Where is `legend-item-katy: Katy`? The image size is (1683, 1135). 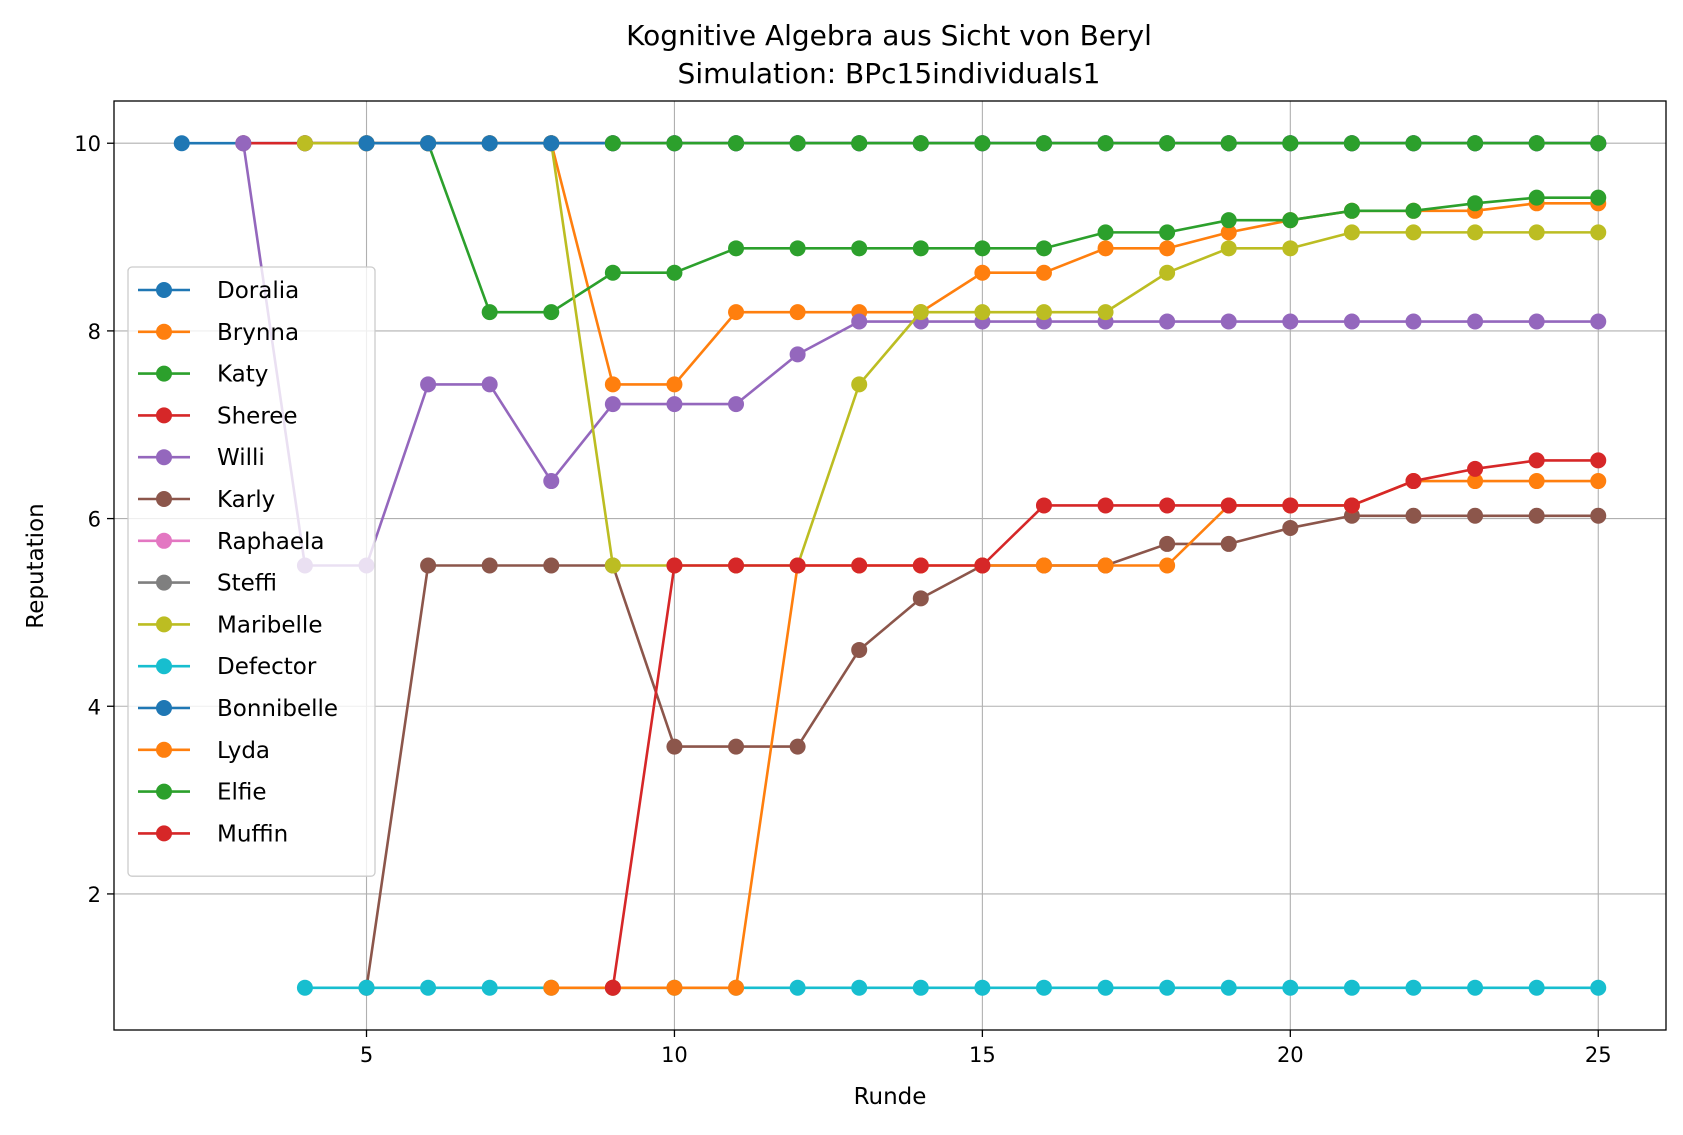 legend-item-katy: Katy is located at coordinates (203, 375).